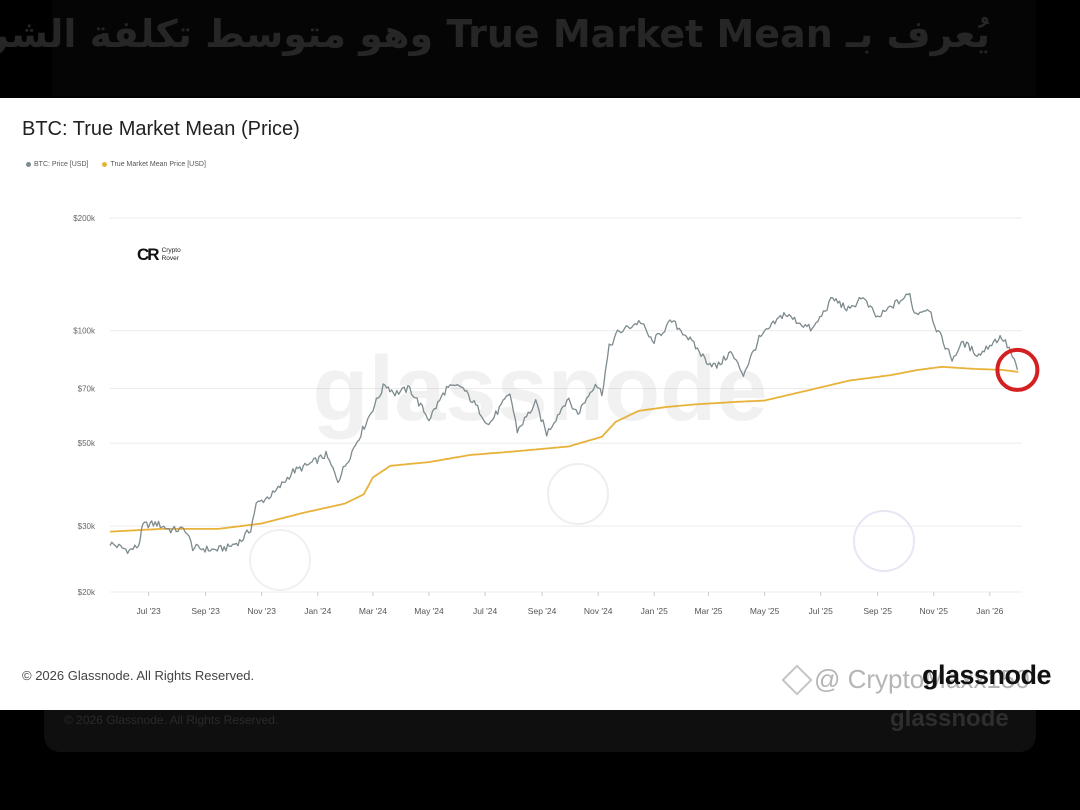 This screenshot has height=810, width=1080. Describe the element at coordinates (87, 443) in the screenshot. I see `y-tick-label: $50k` at that location.